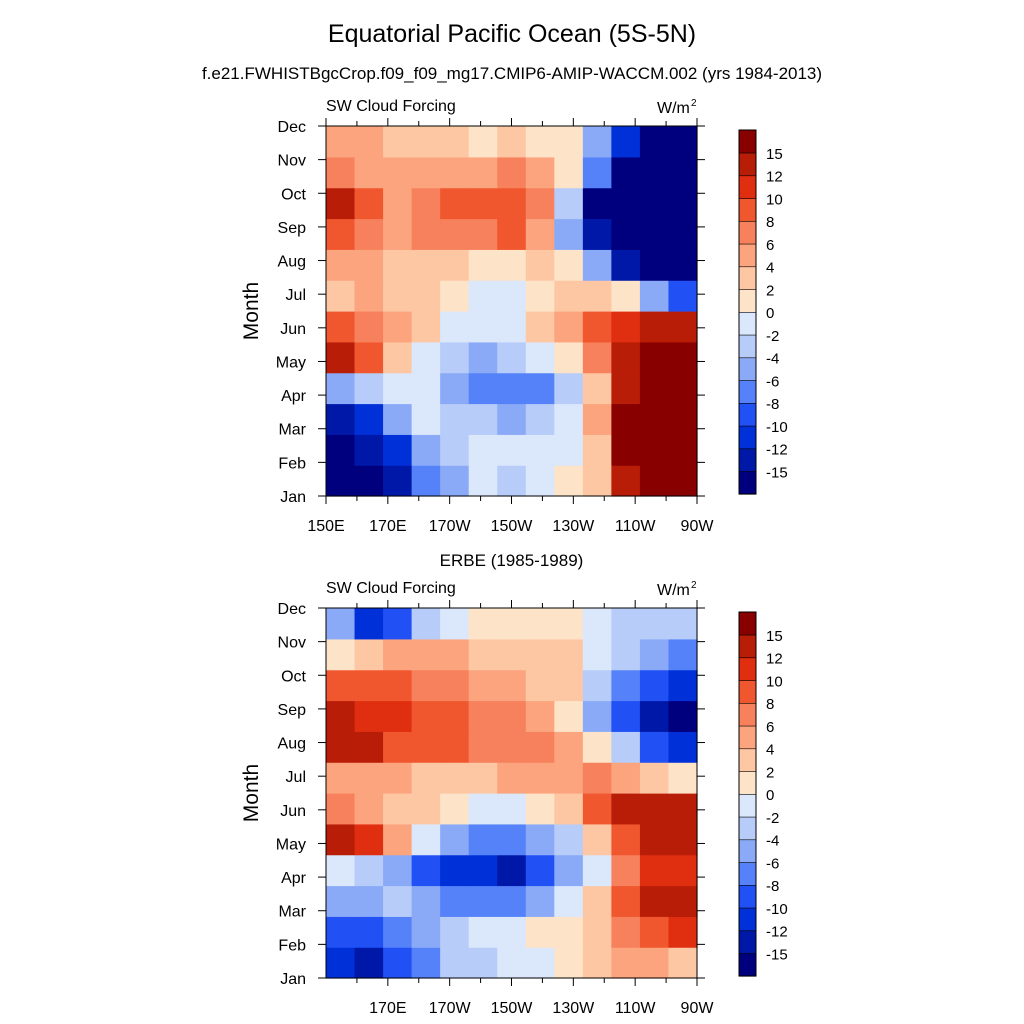 The height and width of the screenshot is (1024, 1024). What do you see at coordinates (296, 295) in the screenshot?
I see `y-tick-label: Jul` at bounding box center [296, 295].